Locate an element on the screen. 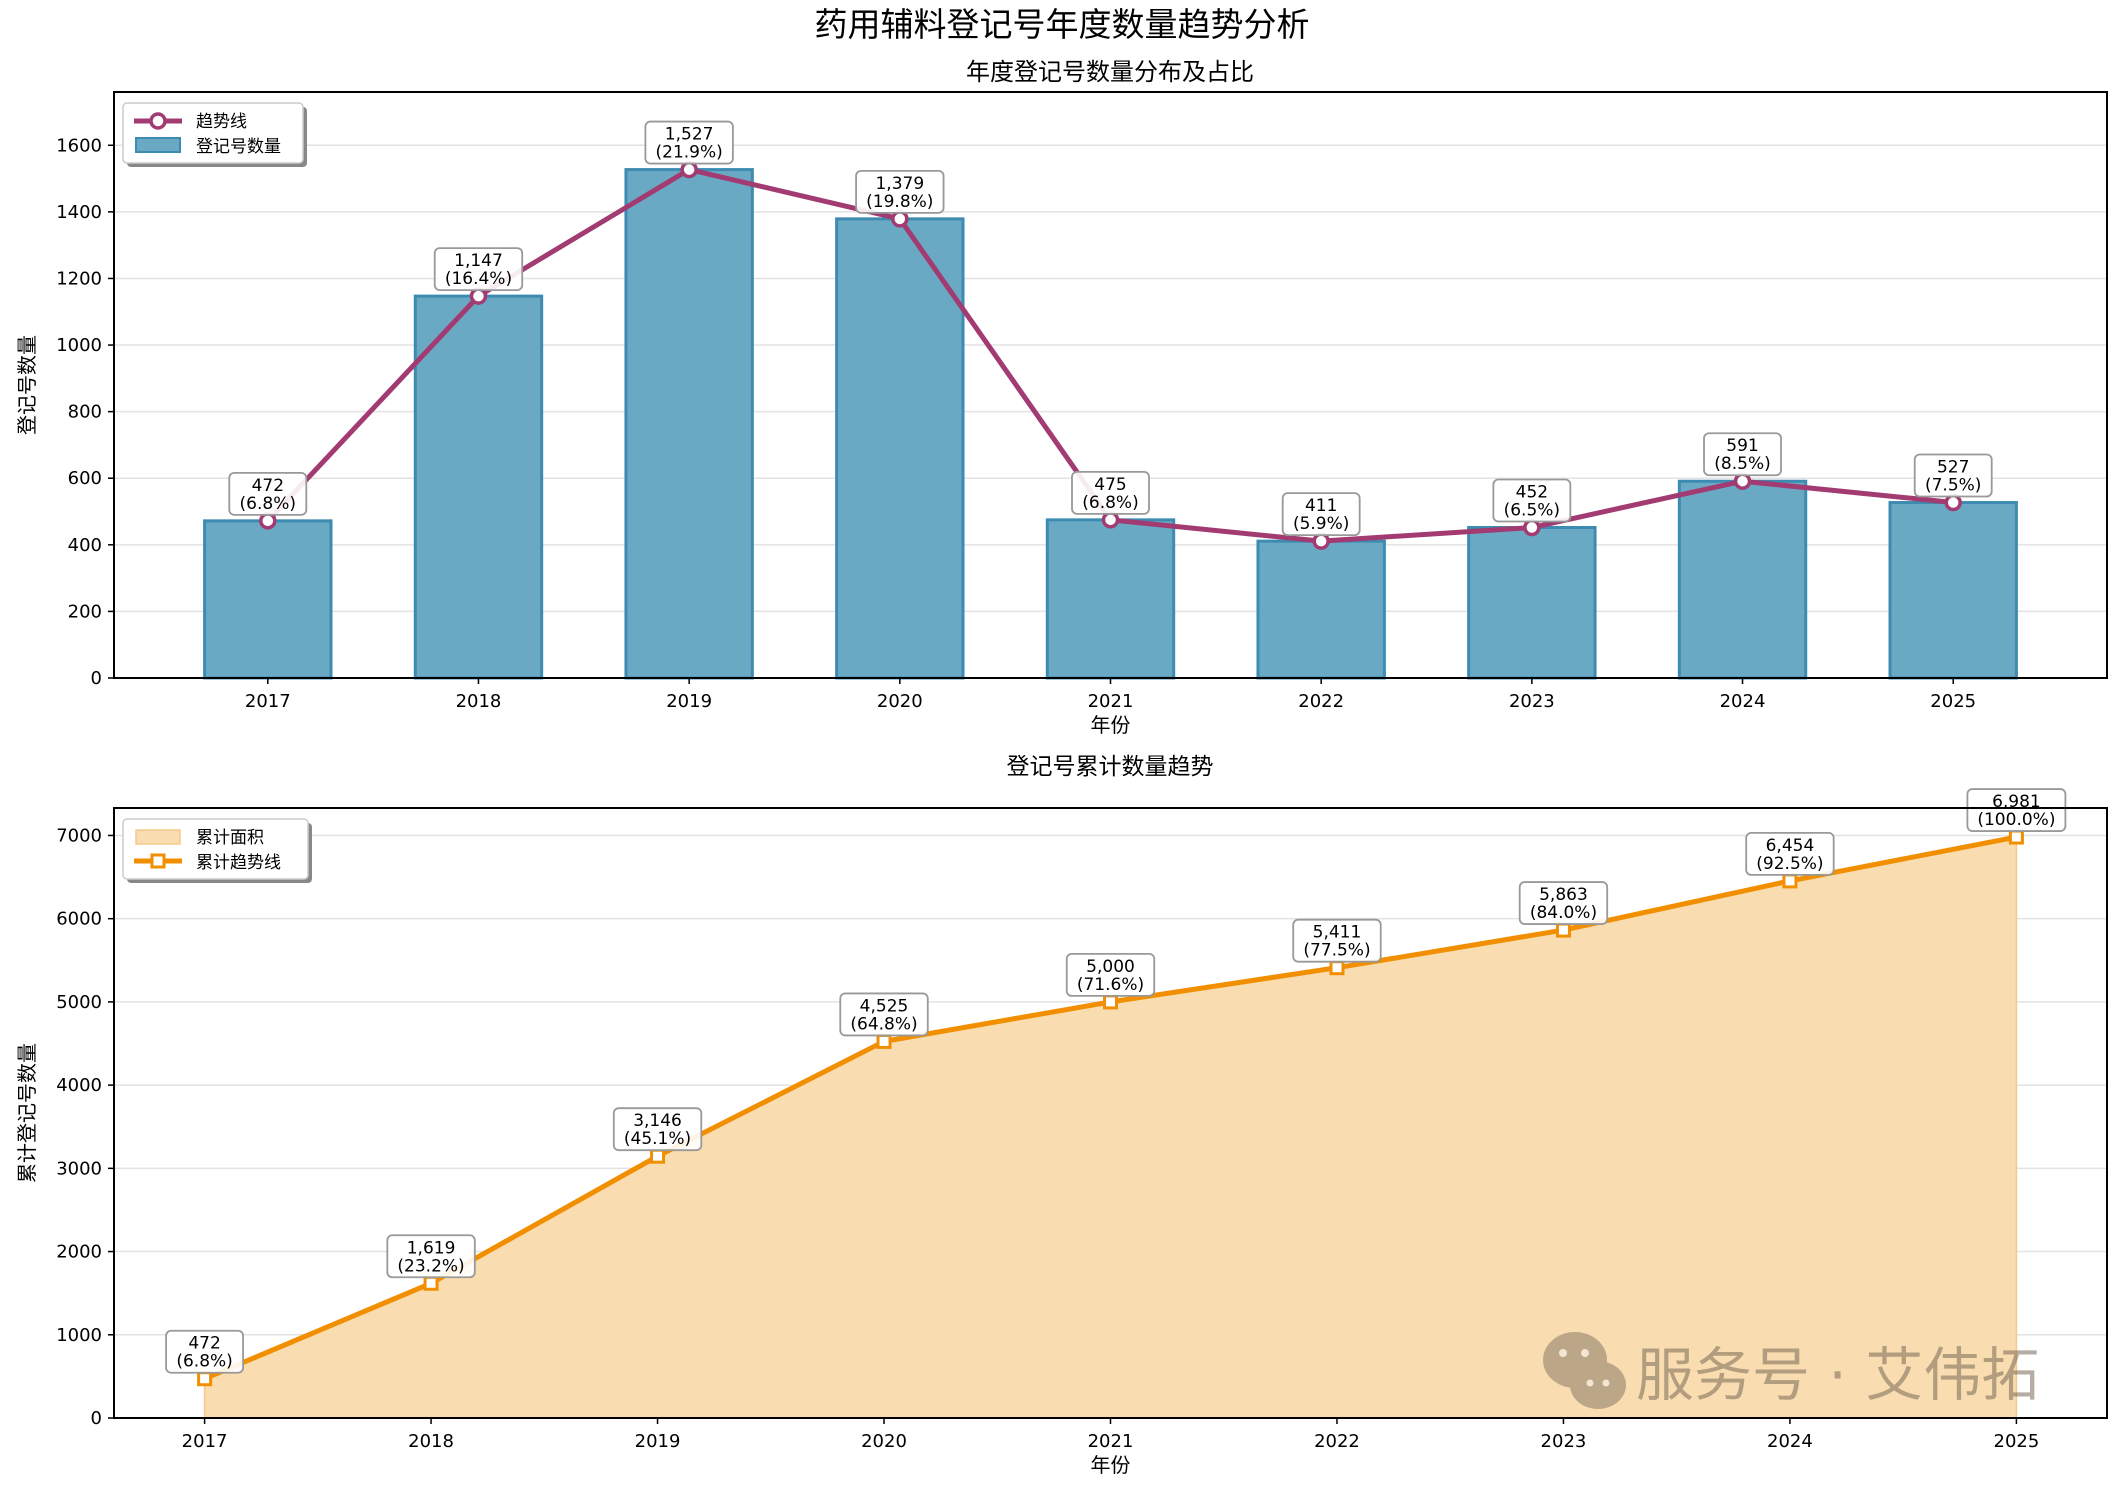 This screenshot has height=1487, width=2123. data-label-value: 5,411 is located at coordinates (1337, 933).